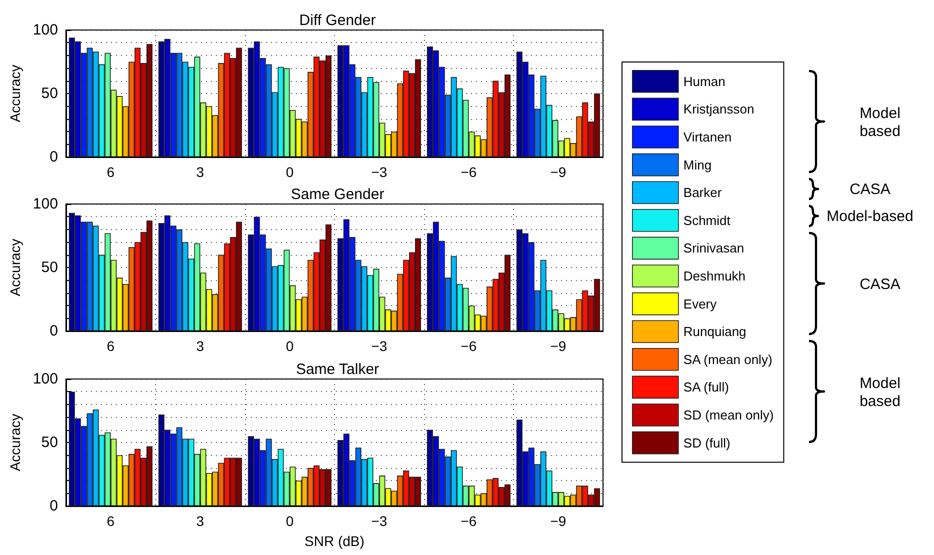 This screenshot has height=555, width=934. Describe the element at coordinates (870, 217) in the screenshot. I see `text: Model-based` at that location.